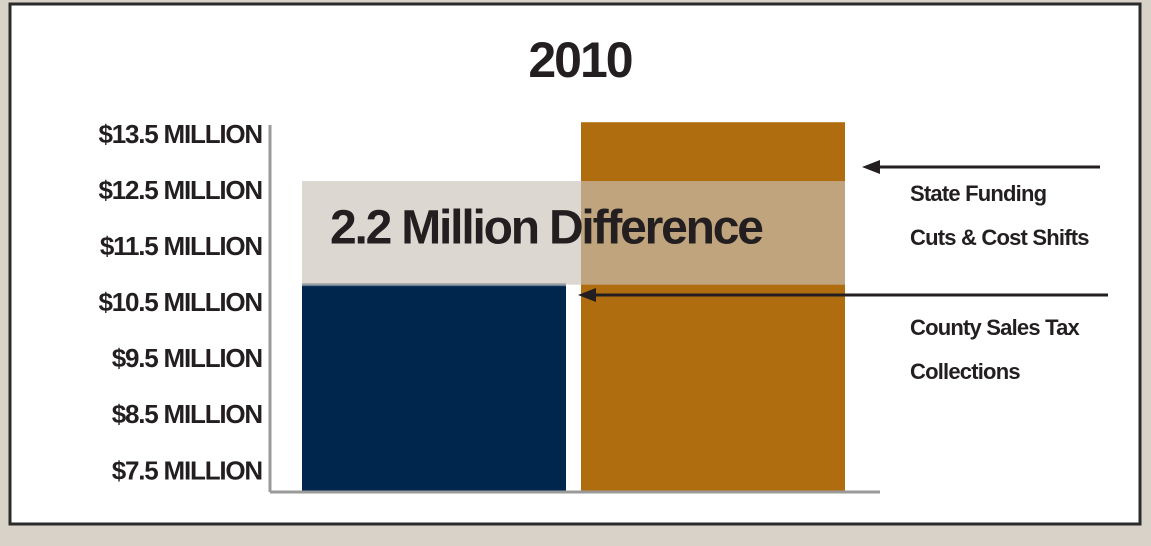 The image size is (1151, 546). What do you see at coordinates (180, 134) in the screenshot?
I see `y-tick-label: $13.5 MILLION` at bounding box center [180, 134].